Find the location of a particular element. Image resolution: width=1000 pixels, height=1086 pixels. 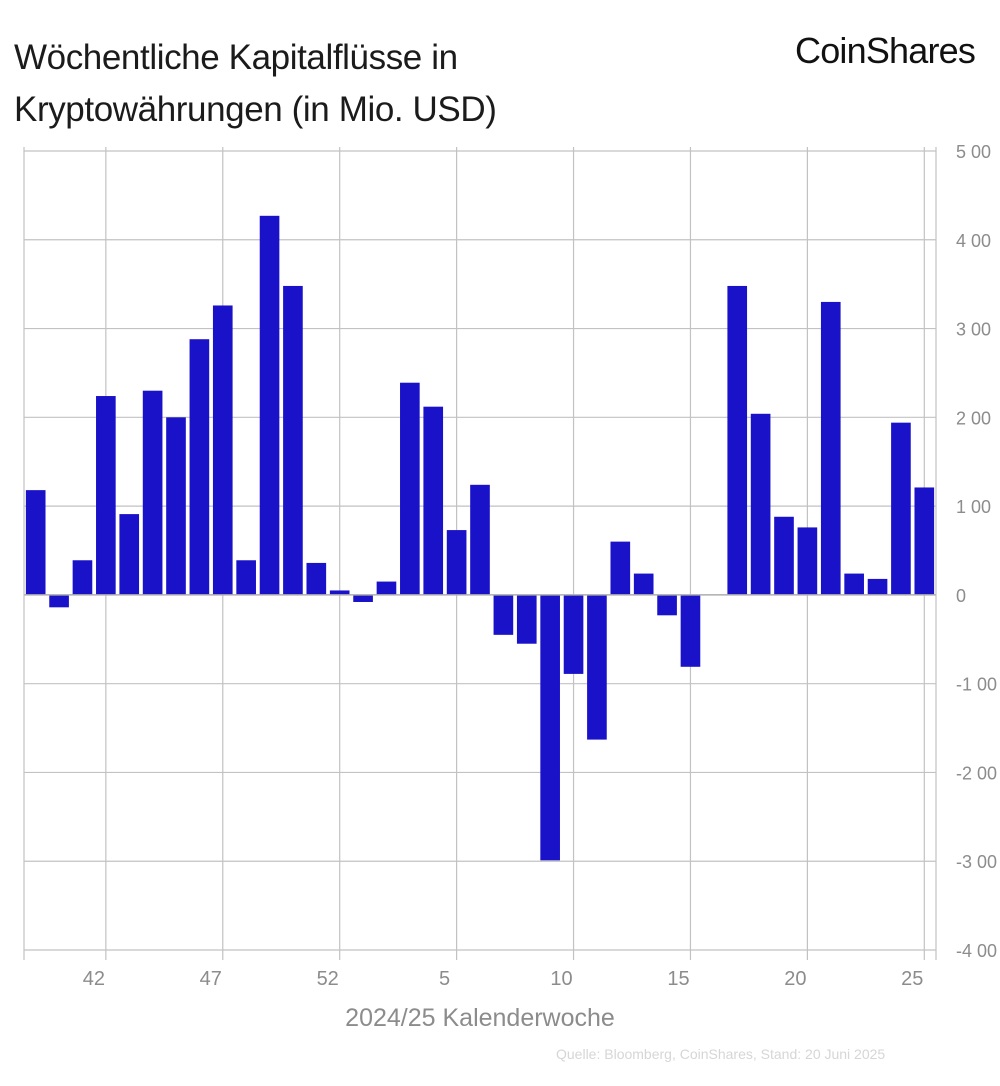

x-tick-label: 52 is located at coordinates (328, 979).